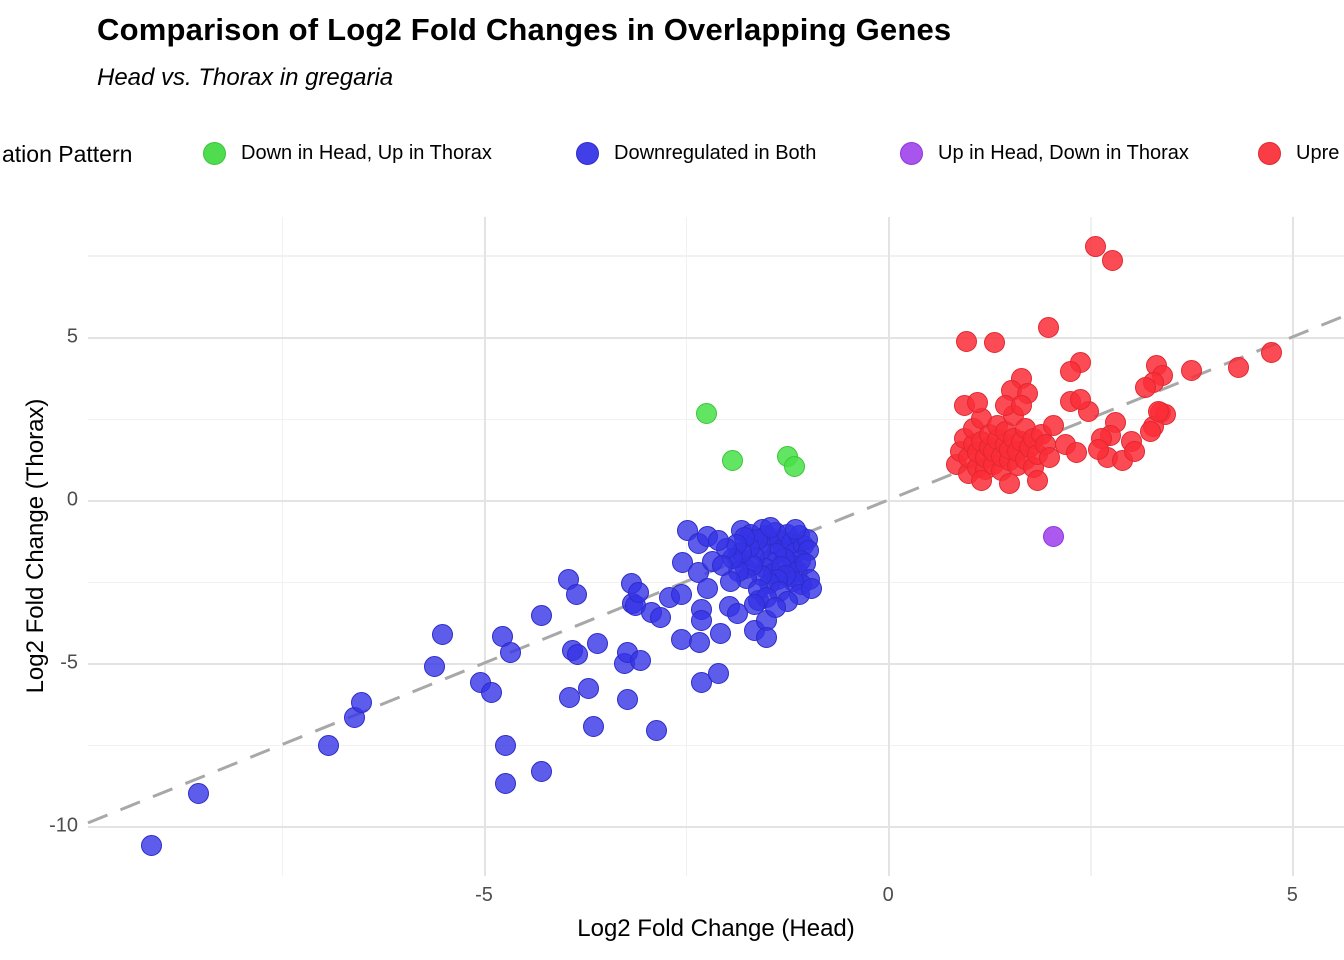  Describe the element at coordinates (245, 77) in the screenshot. I see `chart-subtitle: Head vs. Thorax in gregaria` at that location.